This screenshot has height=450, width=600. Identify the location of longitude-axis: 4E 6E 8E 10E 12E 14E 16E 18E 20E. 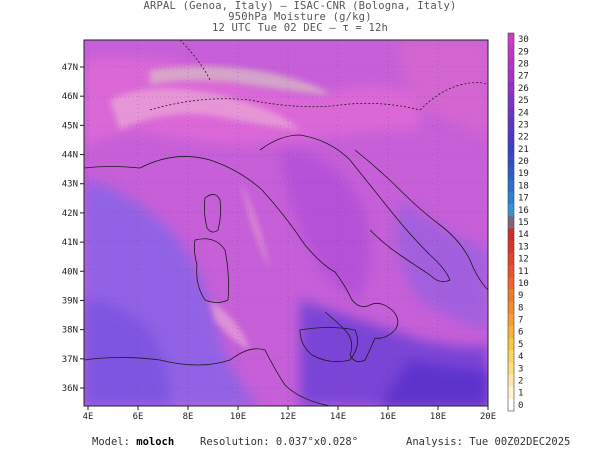
(289, 414).